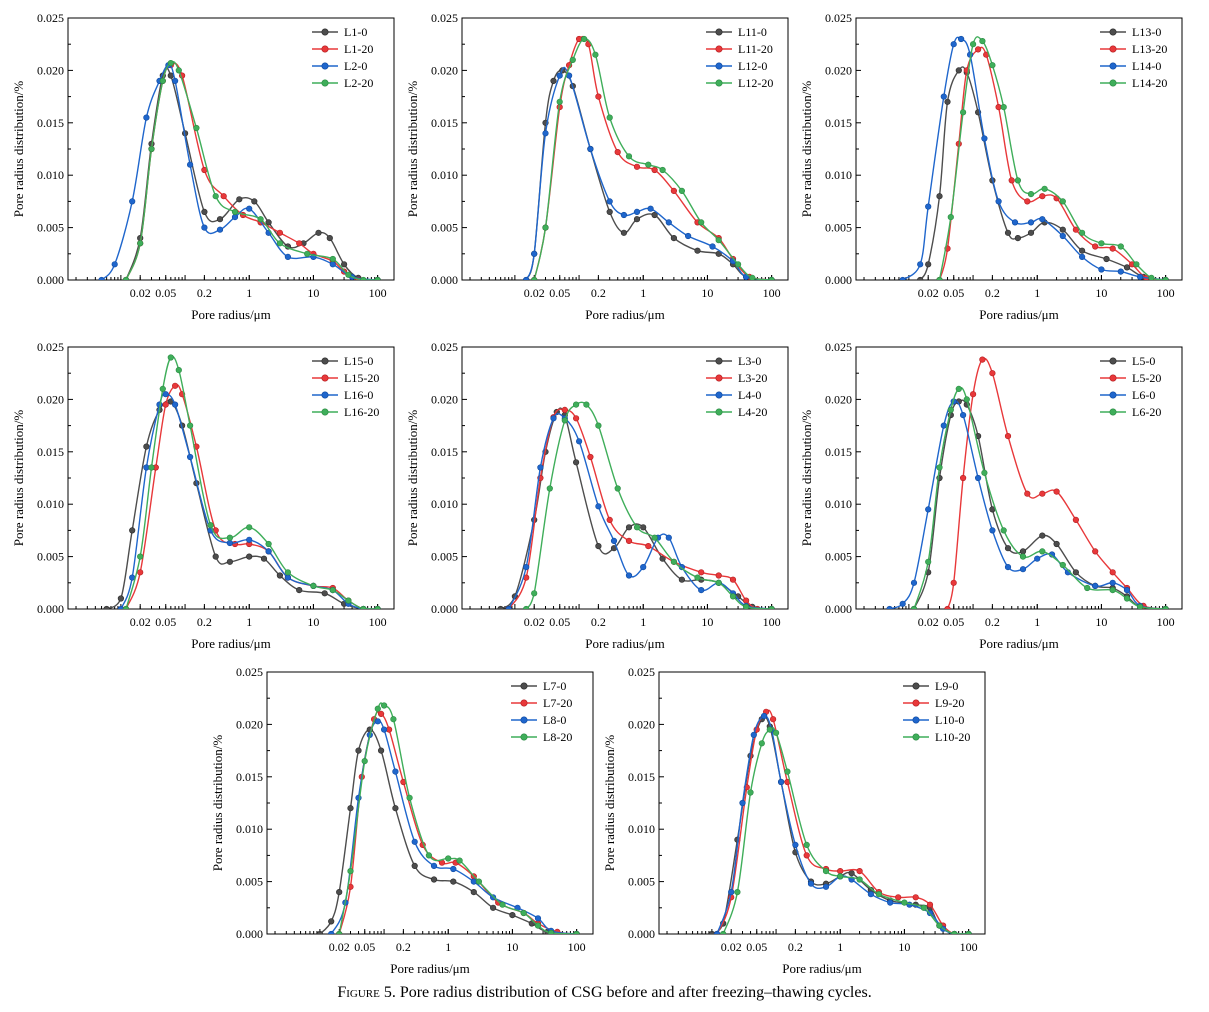  Describe the element at coordinates (736, 386) in the screenshot. I see `legend: L3-0 L3-20 L4-0 L4-20` at that location.